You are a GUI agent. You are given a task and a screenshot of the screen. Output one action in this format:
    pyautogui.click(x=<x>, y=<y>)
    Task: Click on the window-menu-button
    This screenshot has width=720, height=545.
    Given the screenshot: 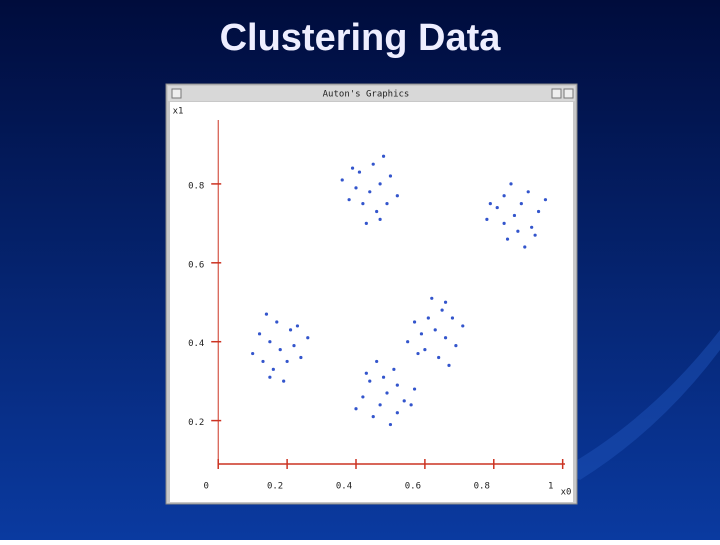 What is the action you would take?
    pyautogui.click(x=176, y=93)
    